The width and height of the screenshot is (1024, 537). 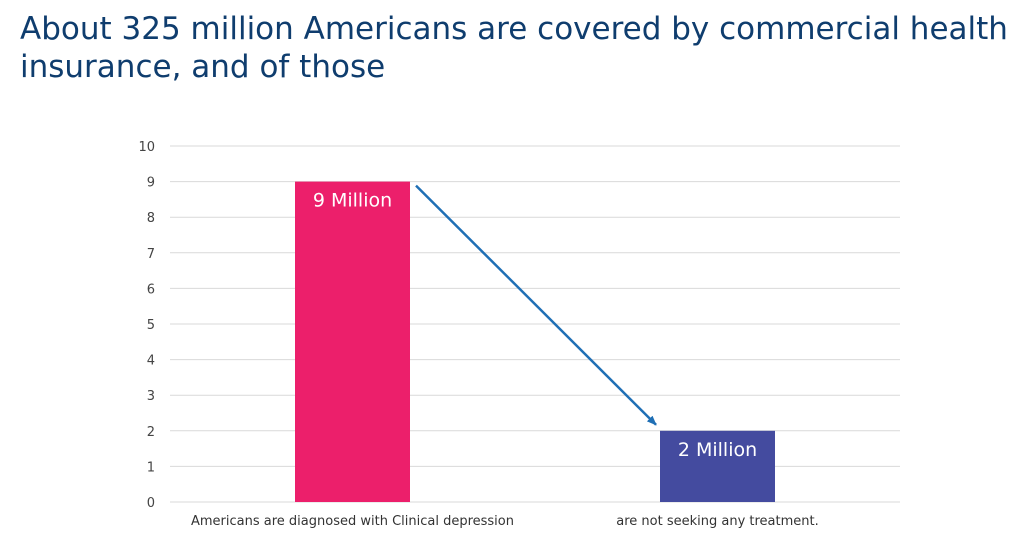 I want to click on y-tick-label: 9, so click(x=151, y=183).